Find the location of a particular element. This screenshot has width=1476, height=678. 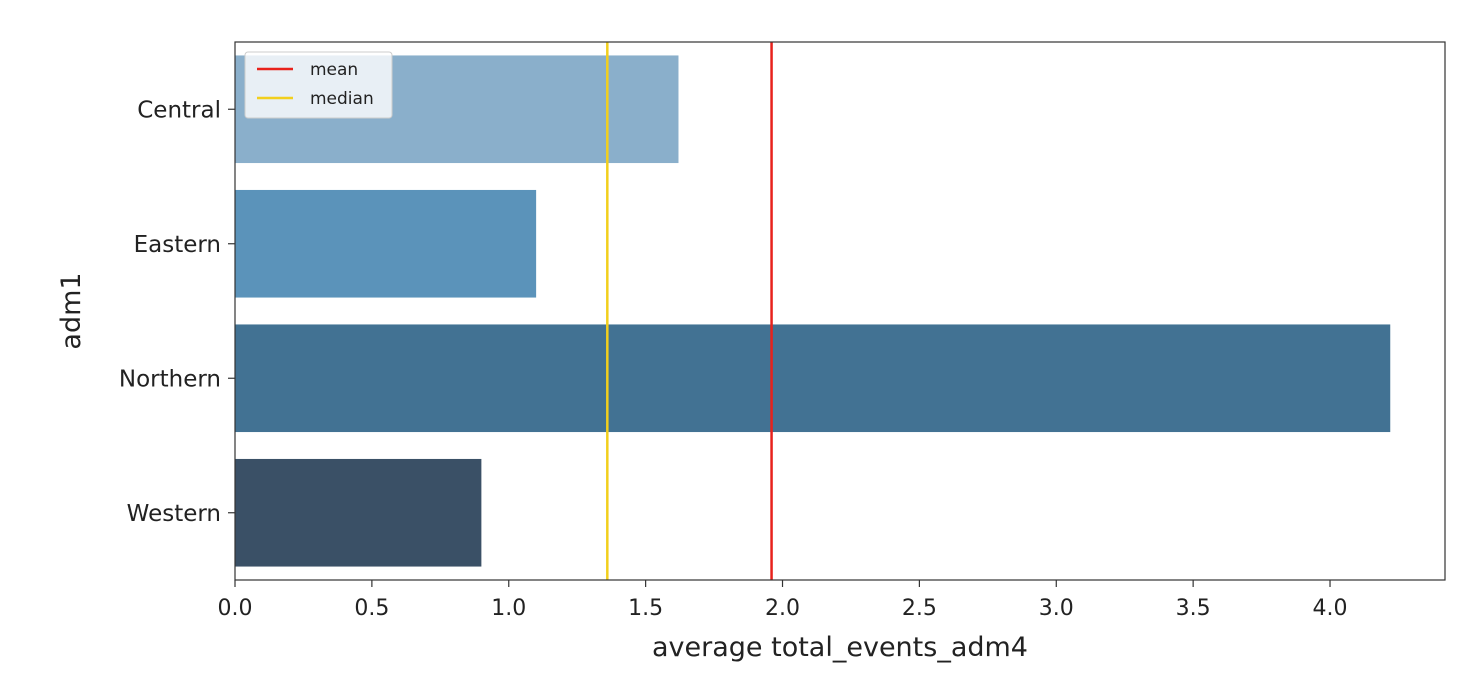

x-tick-label: 4.0 is located at coordinates (1330, 608).